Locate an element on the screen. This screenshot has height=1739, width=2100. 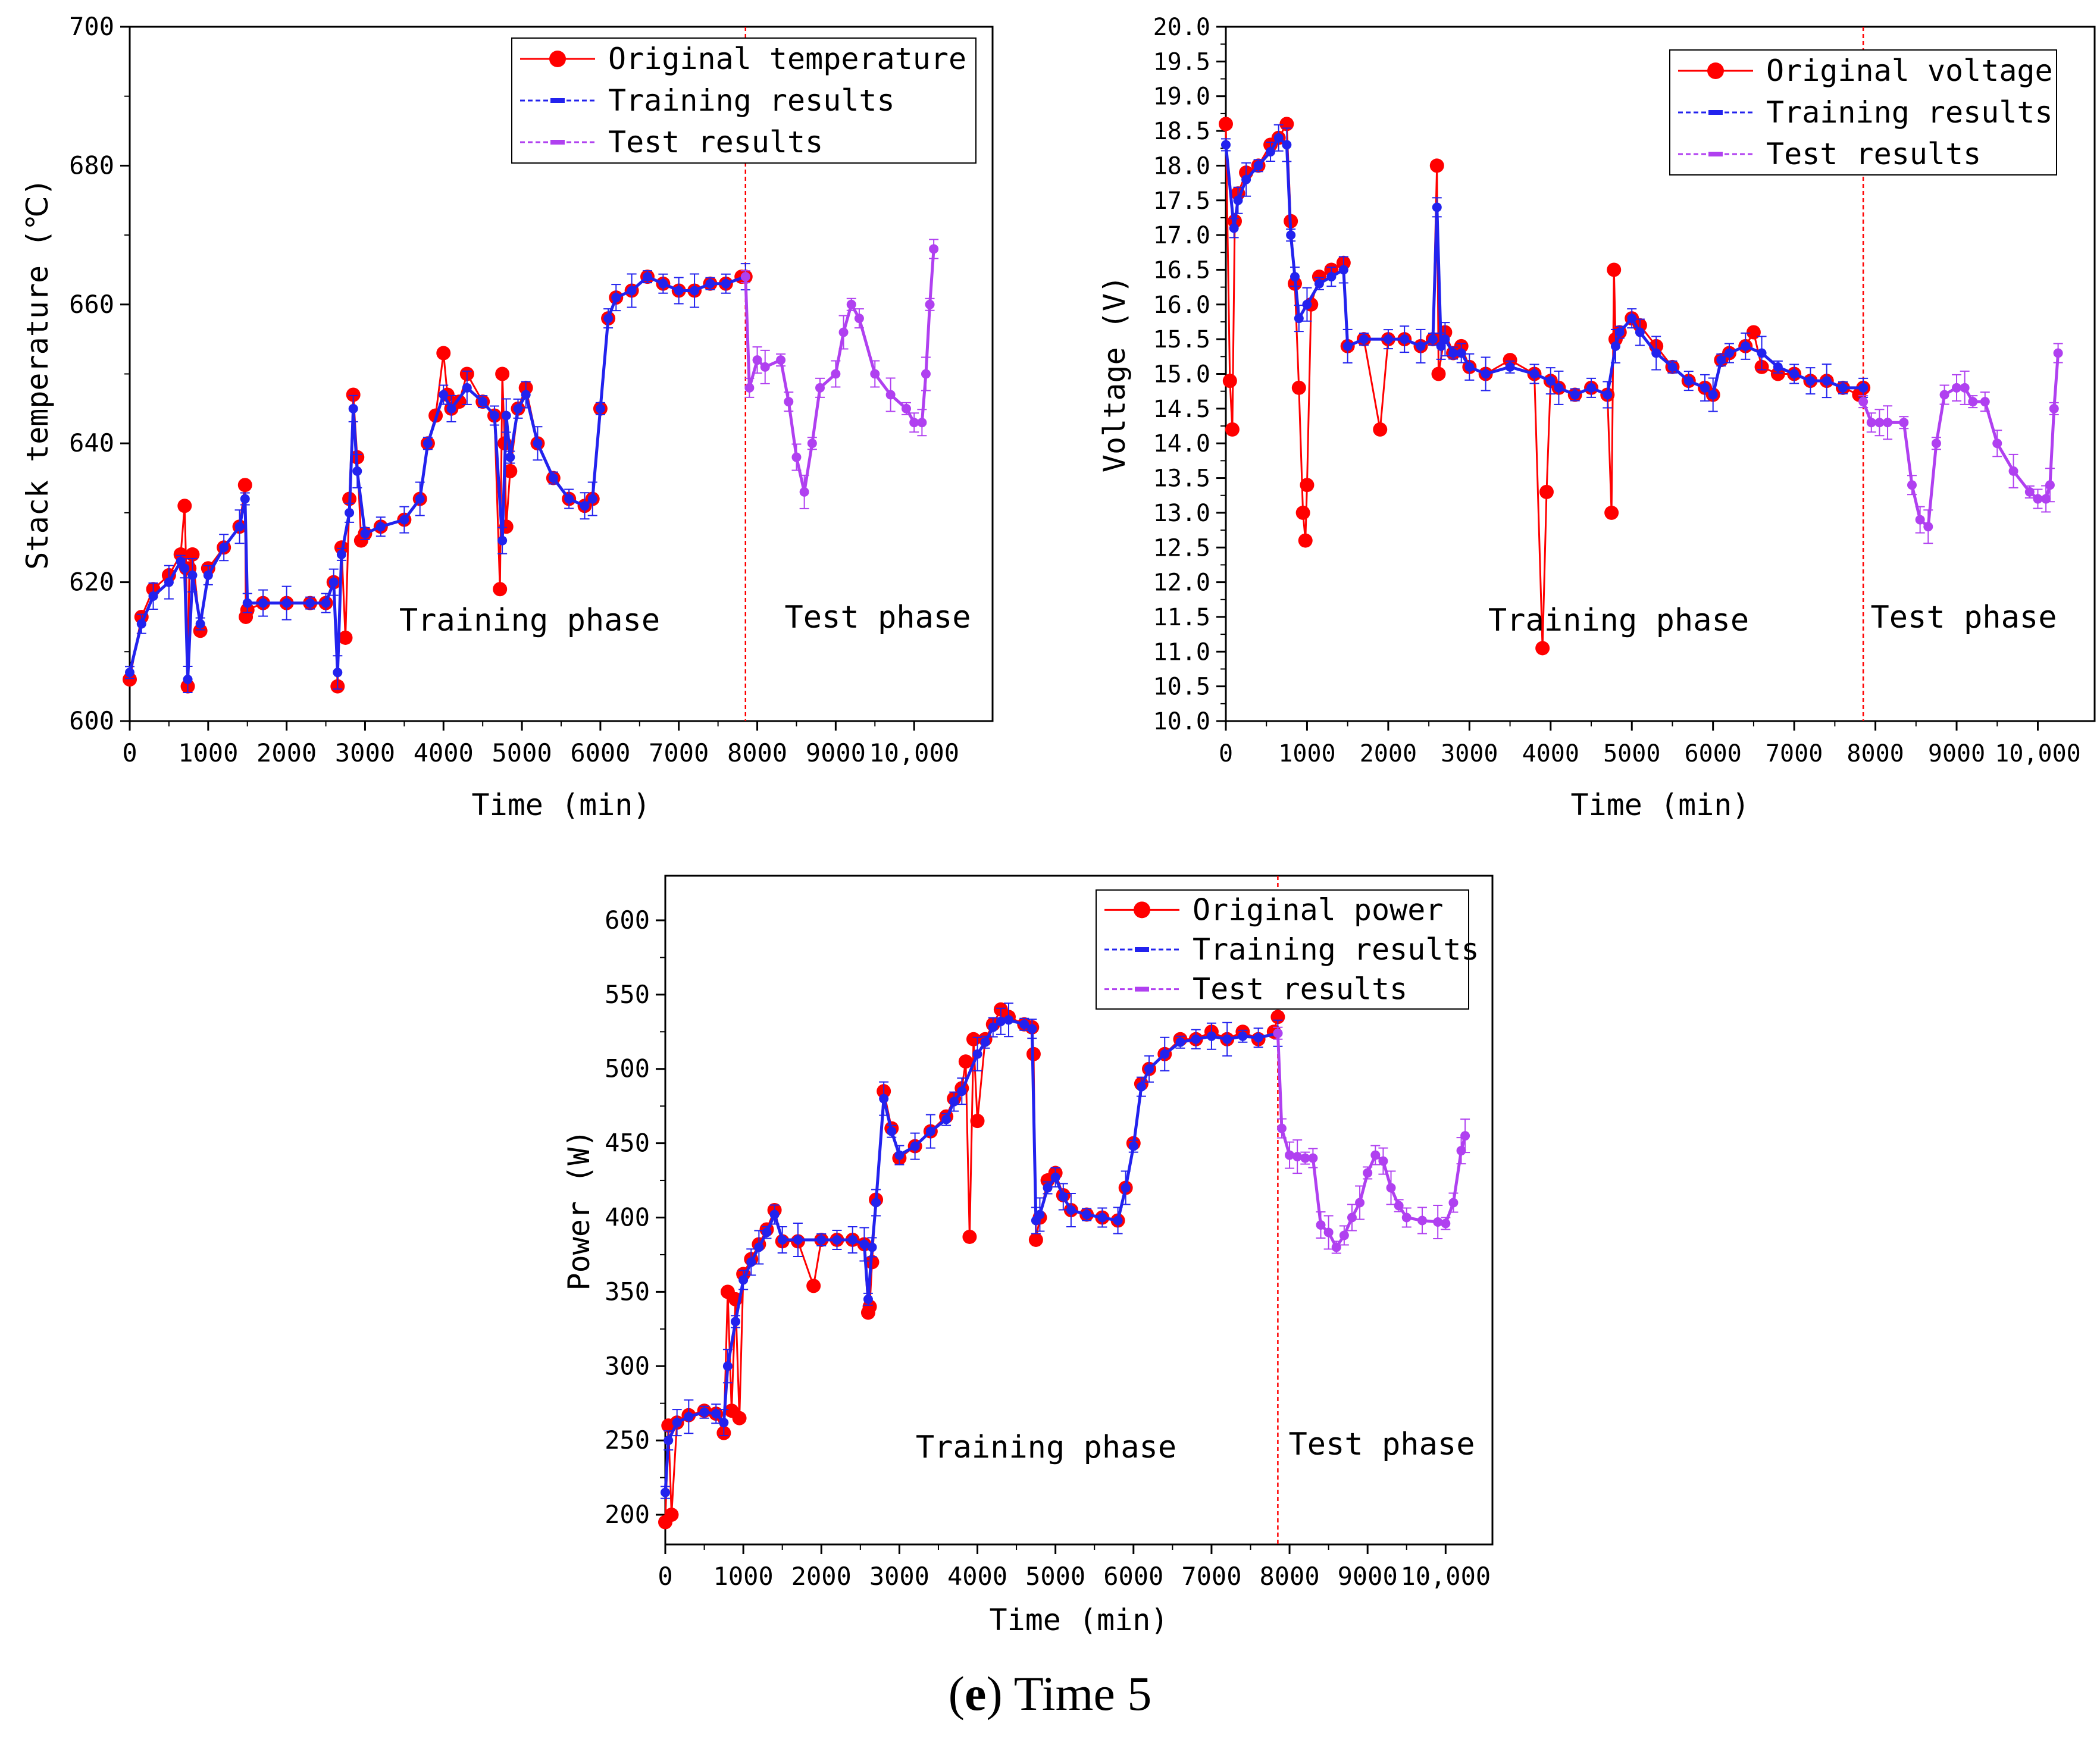
y-tick-label: 18.5 is located at coordinates (1181, 131).